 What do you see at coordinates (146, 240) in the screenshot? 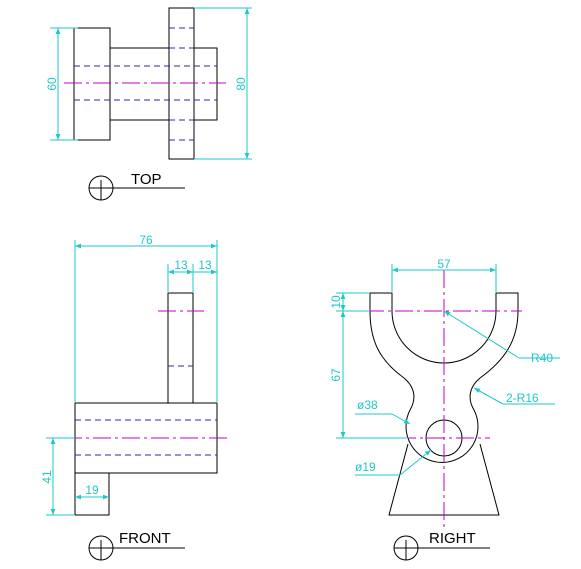
I see `front-dim-length: 76` at bounding box center [146, 240].